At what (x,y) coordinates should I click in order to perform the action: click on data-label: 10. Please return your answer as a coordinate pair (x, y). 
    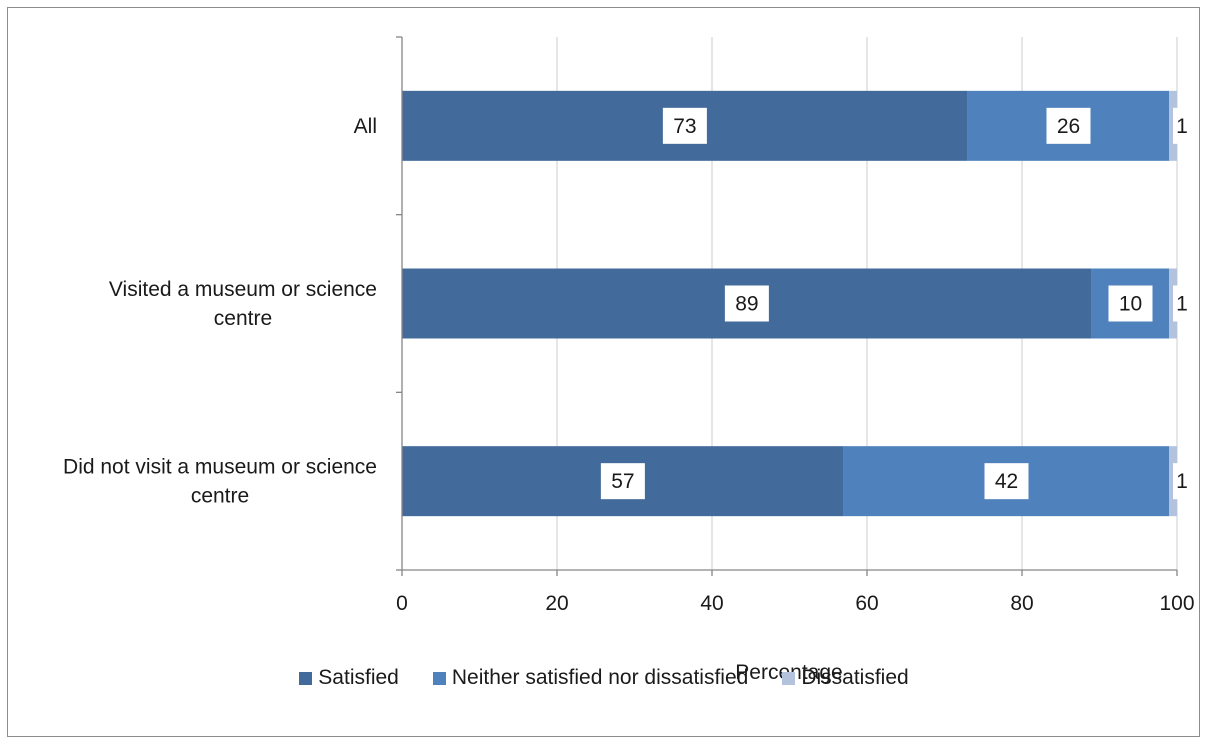
    Looking at the image, I should click on (1130, 303).